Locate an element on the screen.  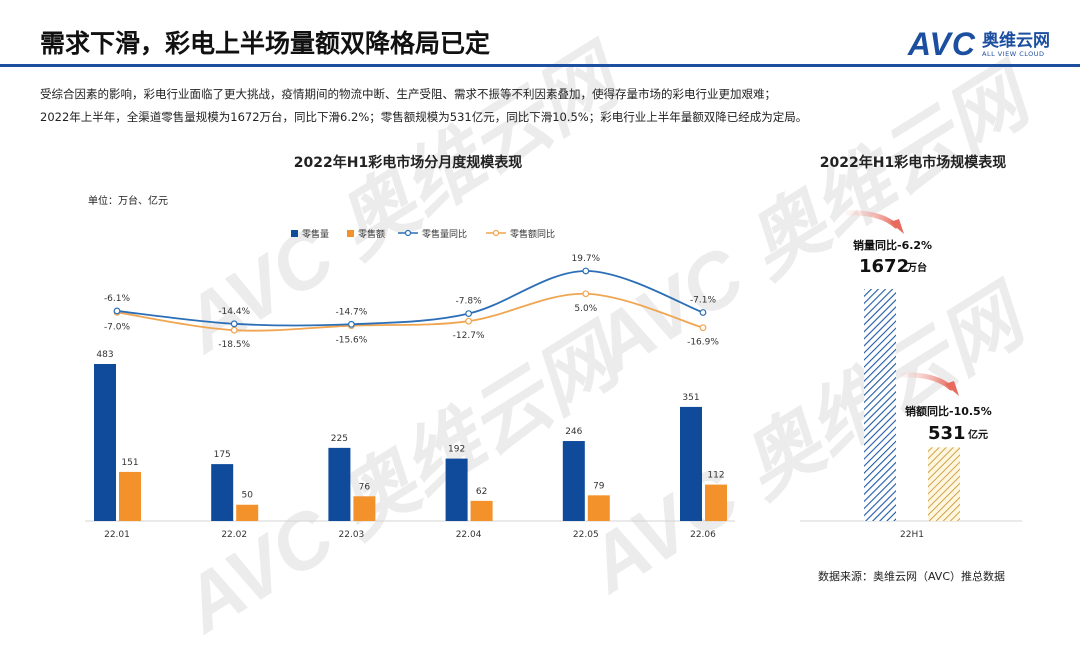
h1-volume-unit: 万台 is located at coordinates (916, 267).